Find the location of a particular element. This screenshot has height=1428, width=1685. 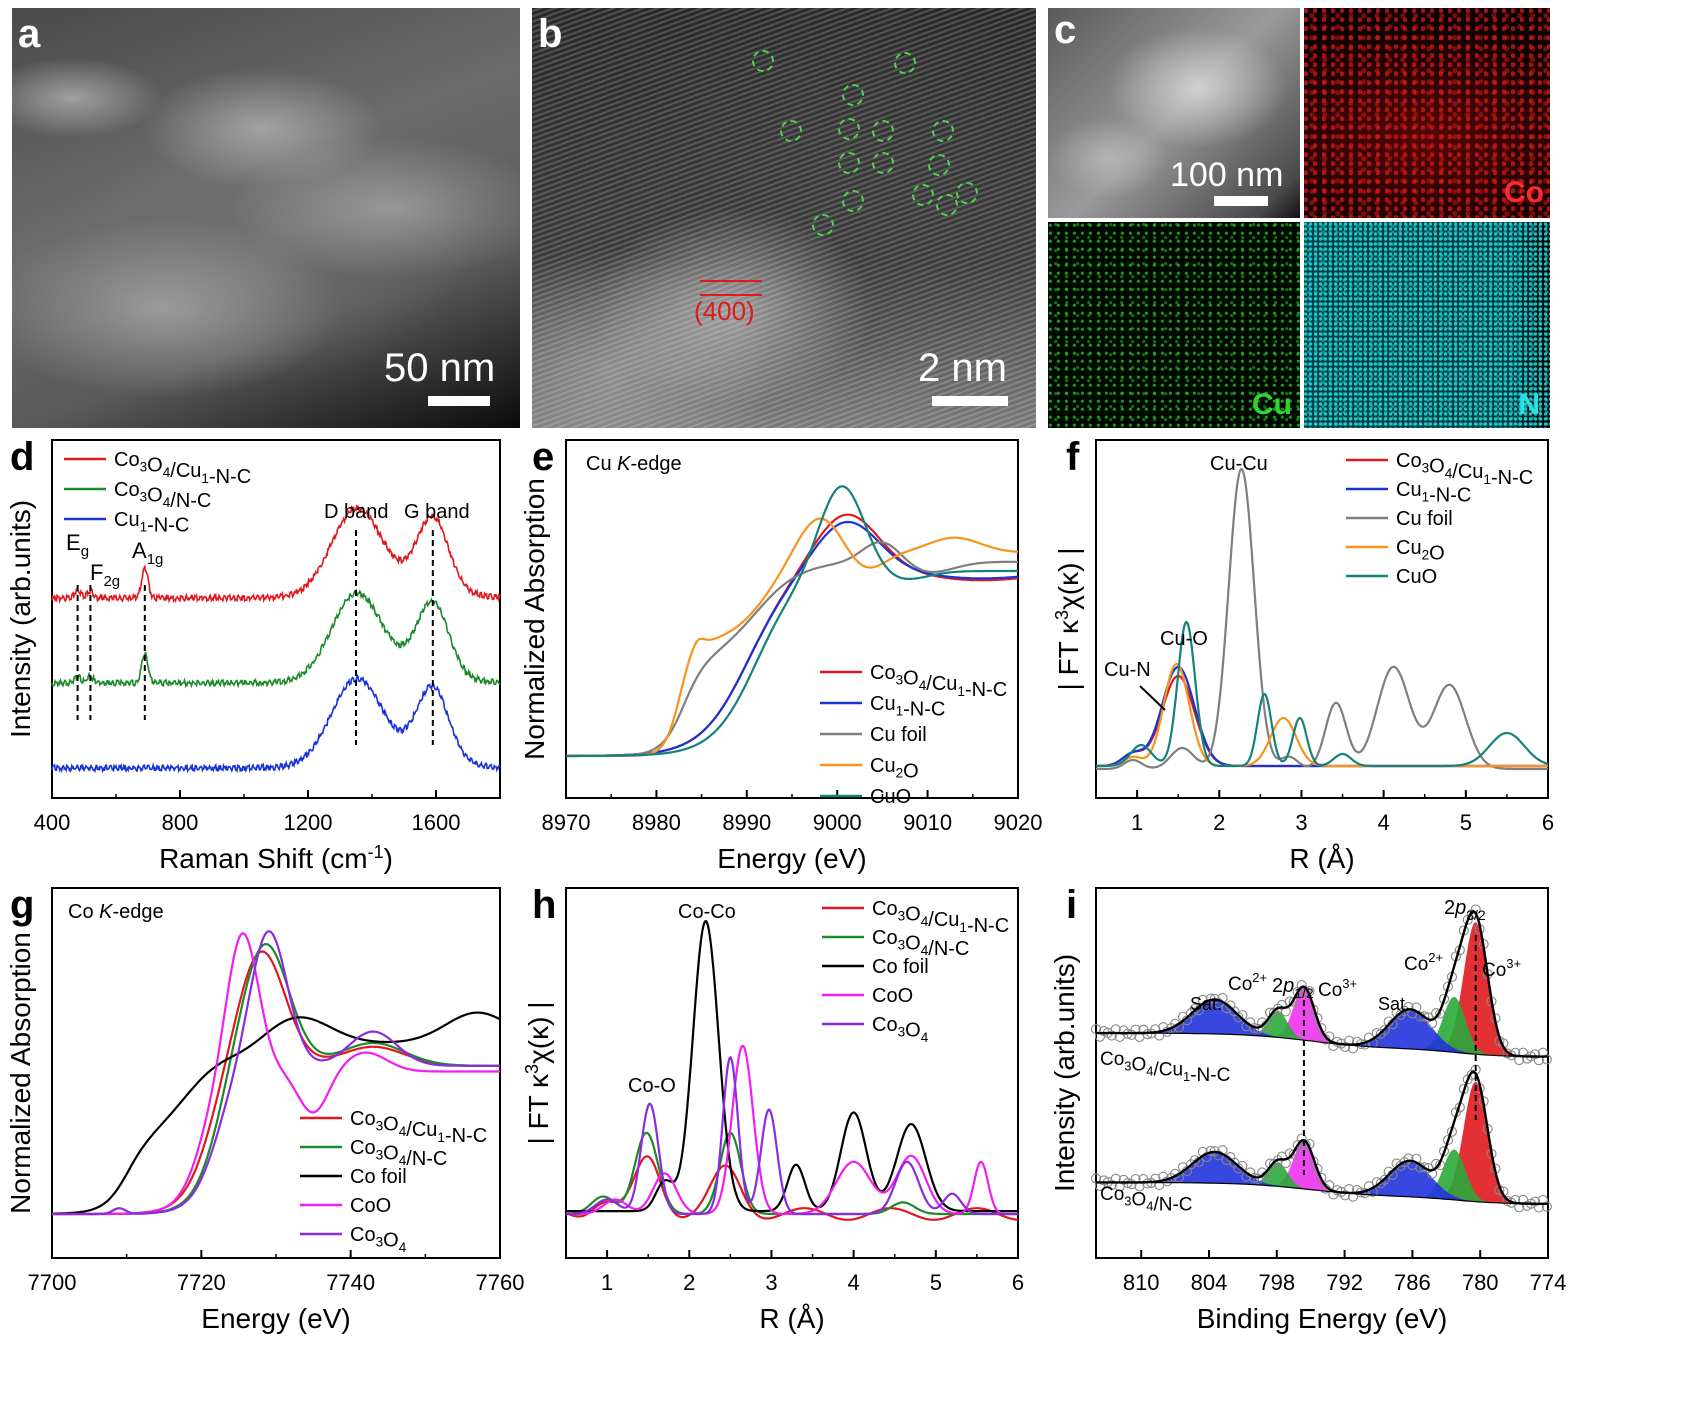

x-tick-label: 804 is located at coordinates (1209, 1282).